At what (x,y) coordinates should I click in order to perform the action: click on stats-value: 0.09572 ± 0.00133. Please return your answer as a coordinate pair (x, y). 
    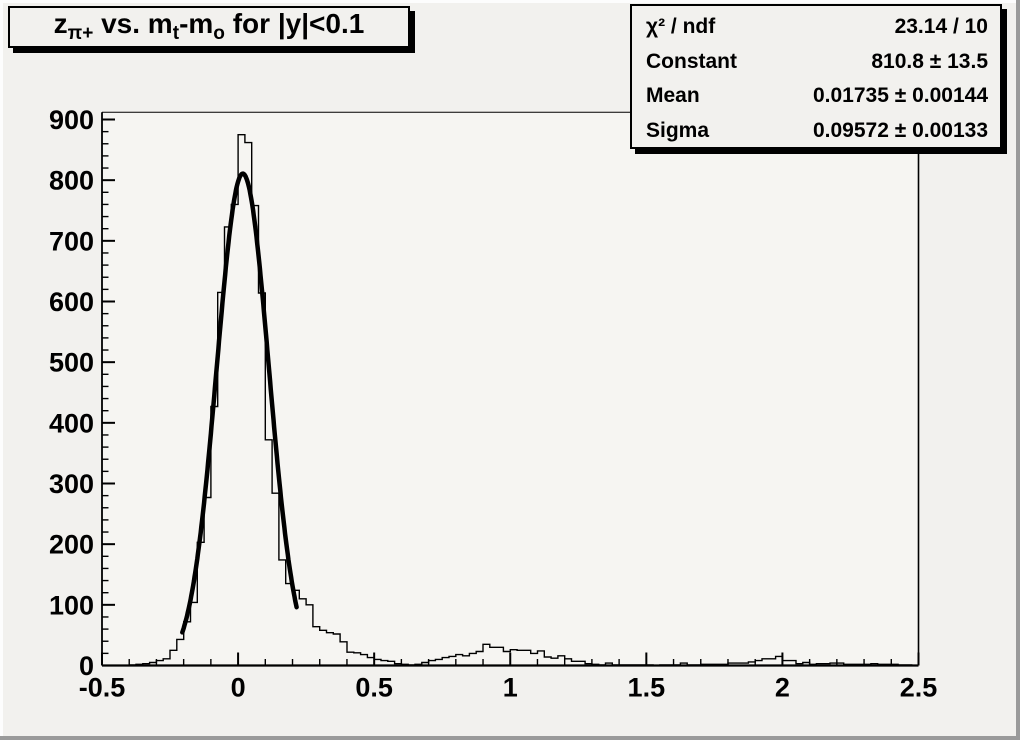
    Looking at the image, I should click on (900, 130).